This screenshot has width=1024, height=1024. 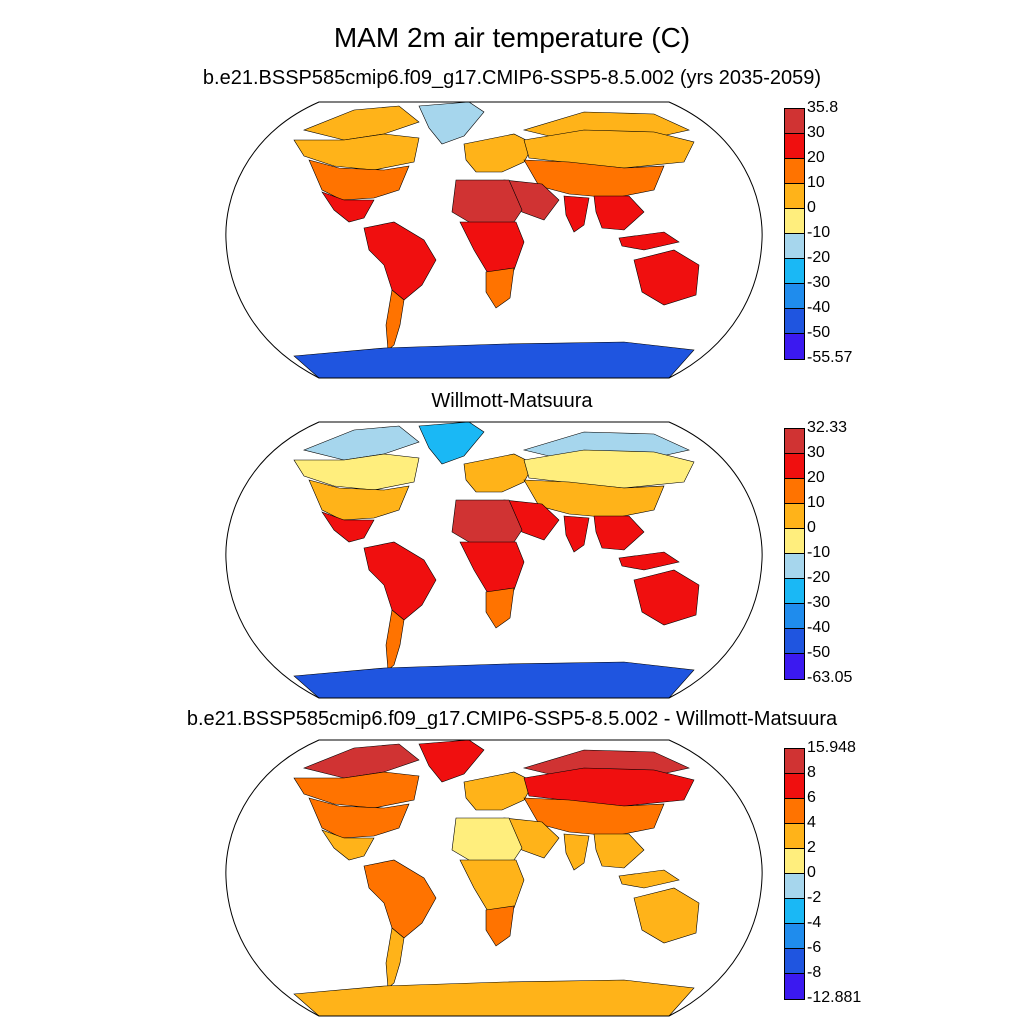 I want to click on colorbar-label: 35.8, so click(x=823, y=107).